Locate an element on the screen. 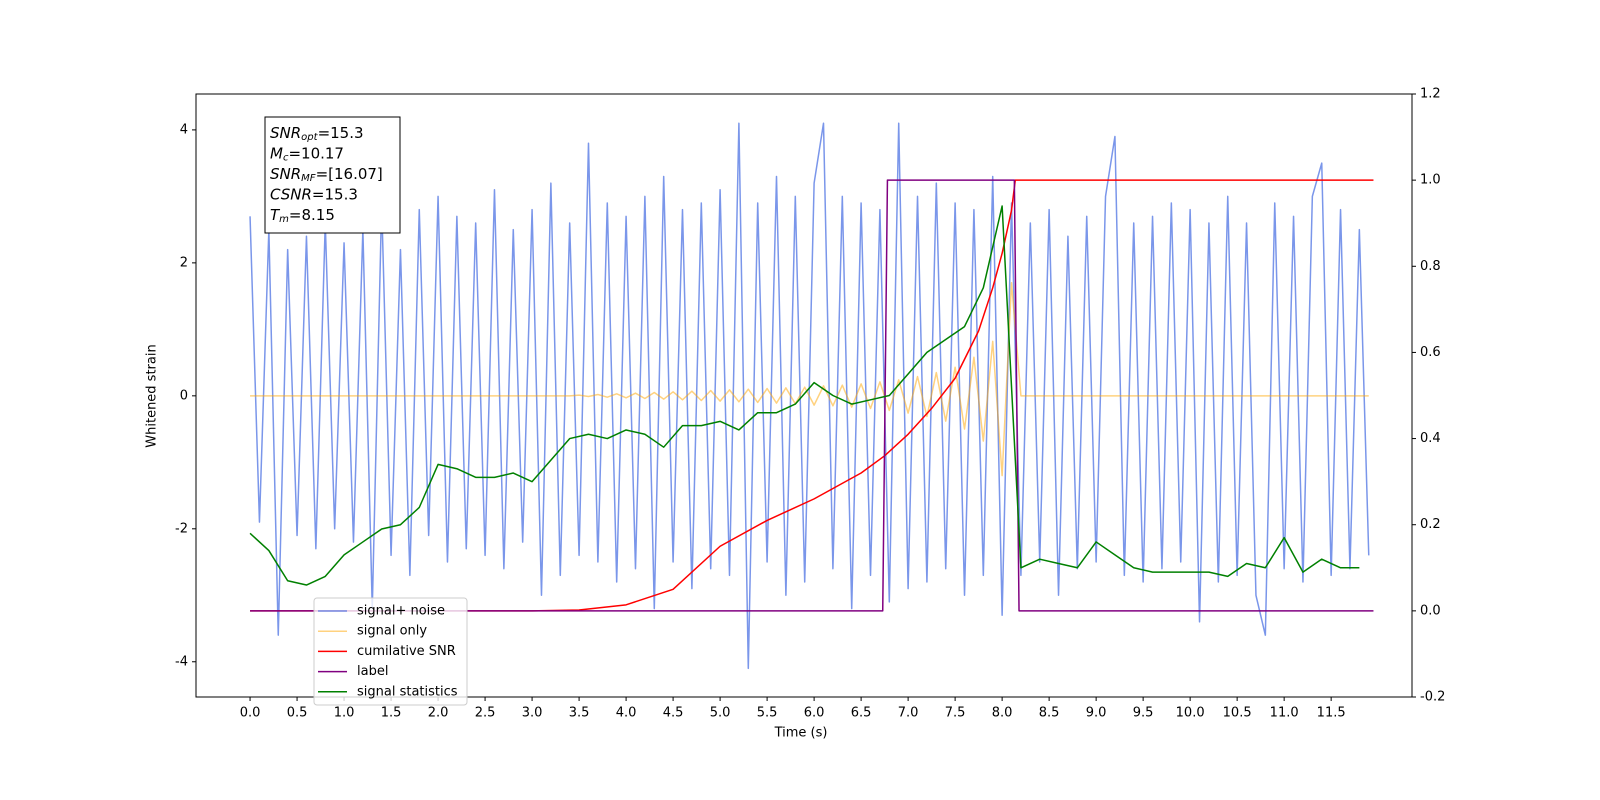  x-tick-label: 11.5 is located at coordinates (1331, 713).